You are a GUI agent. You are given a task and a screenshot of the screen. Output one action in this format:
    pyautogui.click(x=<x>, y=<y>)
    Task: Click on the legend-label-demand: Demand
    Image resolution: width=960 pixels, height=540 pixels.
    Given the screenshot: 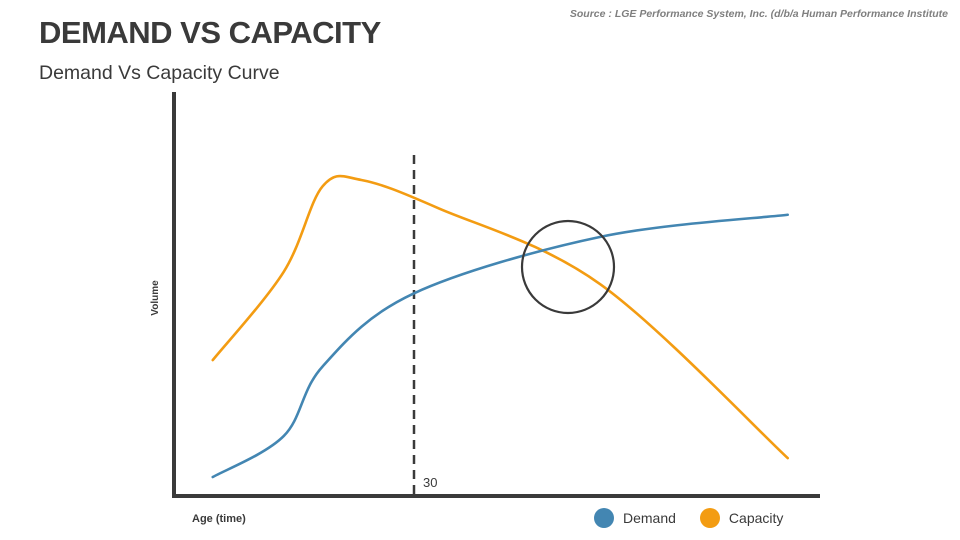 What is the action you would take?
    pyautogui.click(x=649, y=518)
    